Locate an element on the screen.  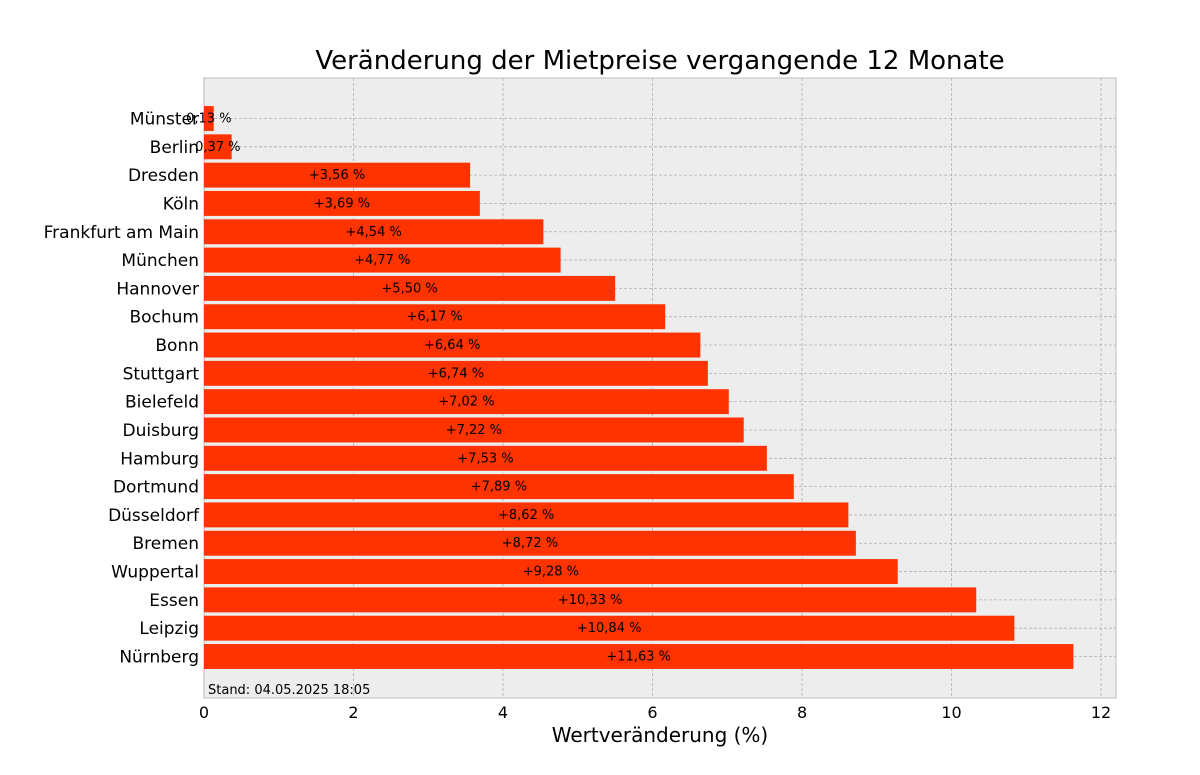
bar-data-label: +4,77 % is located at coordinates (382, 260).